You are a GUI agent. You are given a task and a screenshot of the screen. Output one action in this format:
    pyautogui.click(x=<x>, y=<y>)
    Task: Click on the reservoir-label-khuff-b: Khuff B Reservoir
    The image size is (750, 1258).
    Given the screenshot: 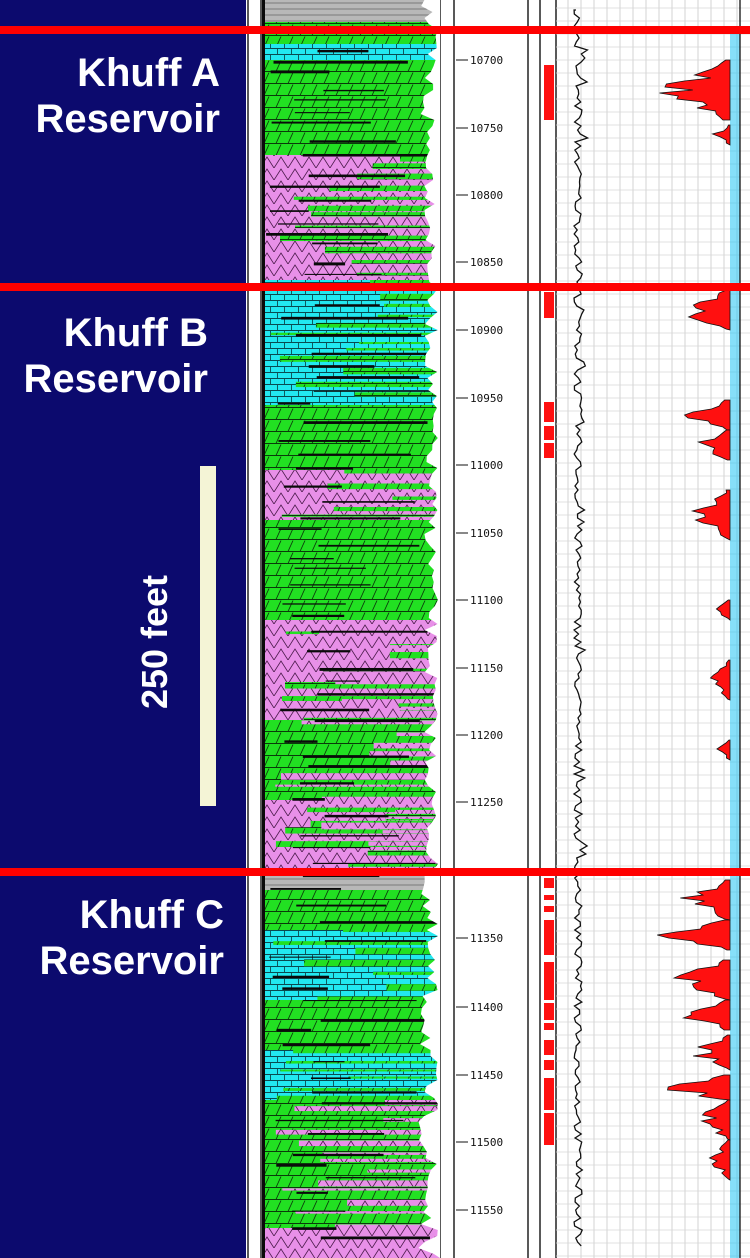 What is the action you would take?
    pyautogui.click(x=104, y=356)
    